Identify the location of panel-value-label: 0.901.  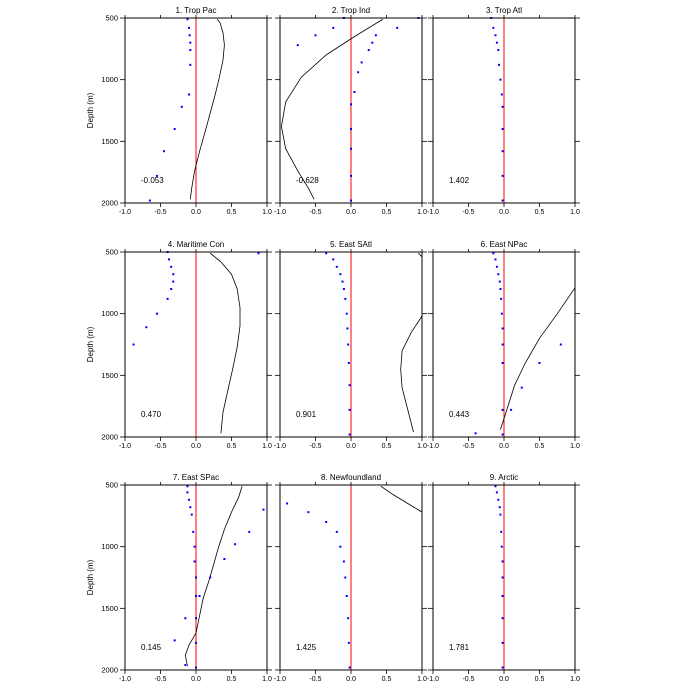
(306, 414).